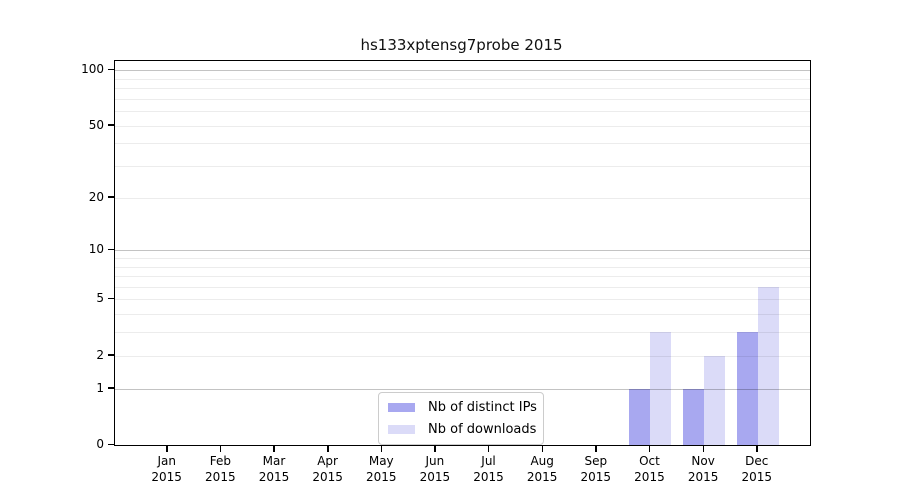 The image size is (900, 500). What do you see at coordinates (768, 365) in the screenshot?
I see `bar-downloads-dec` at bounding box center [768, 365].